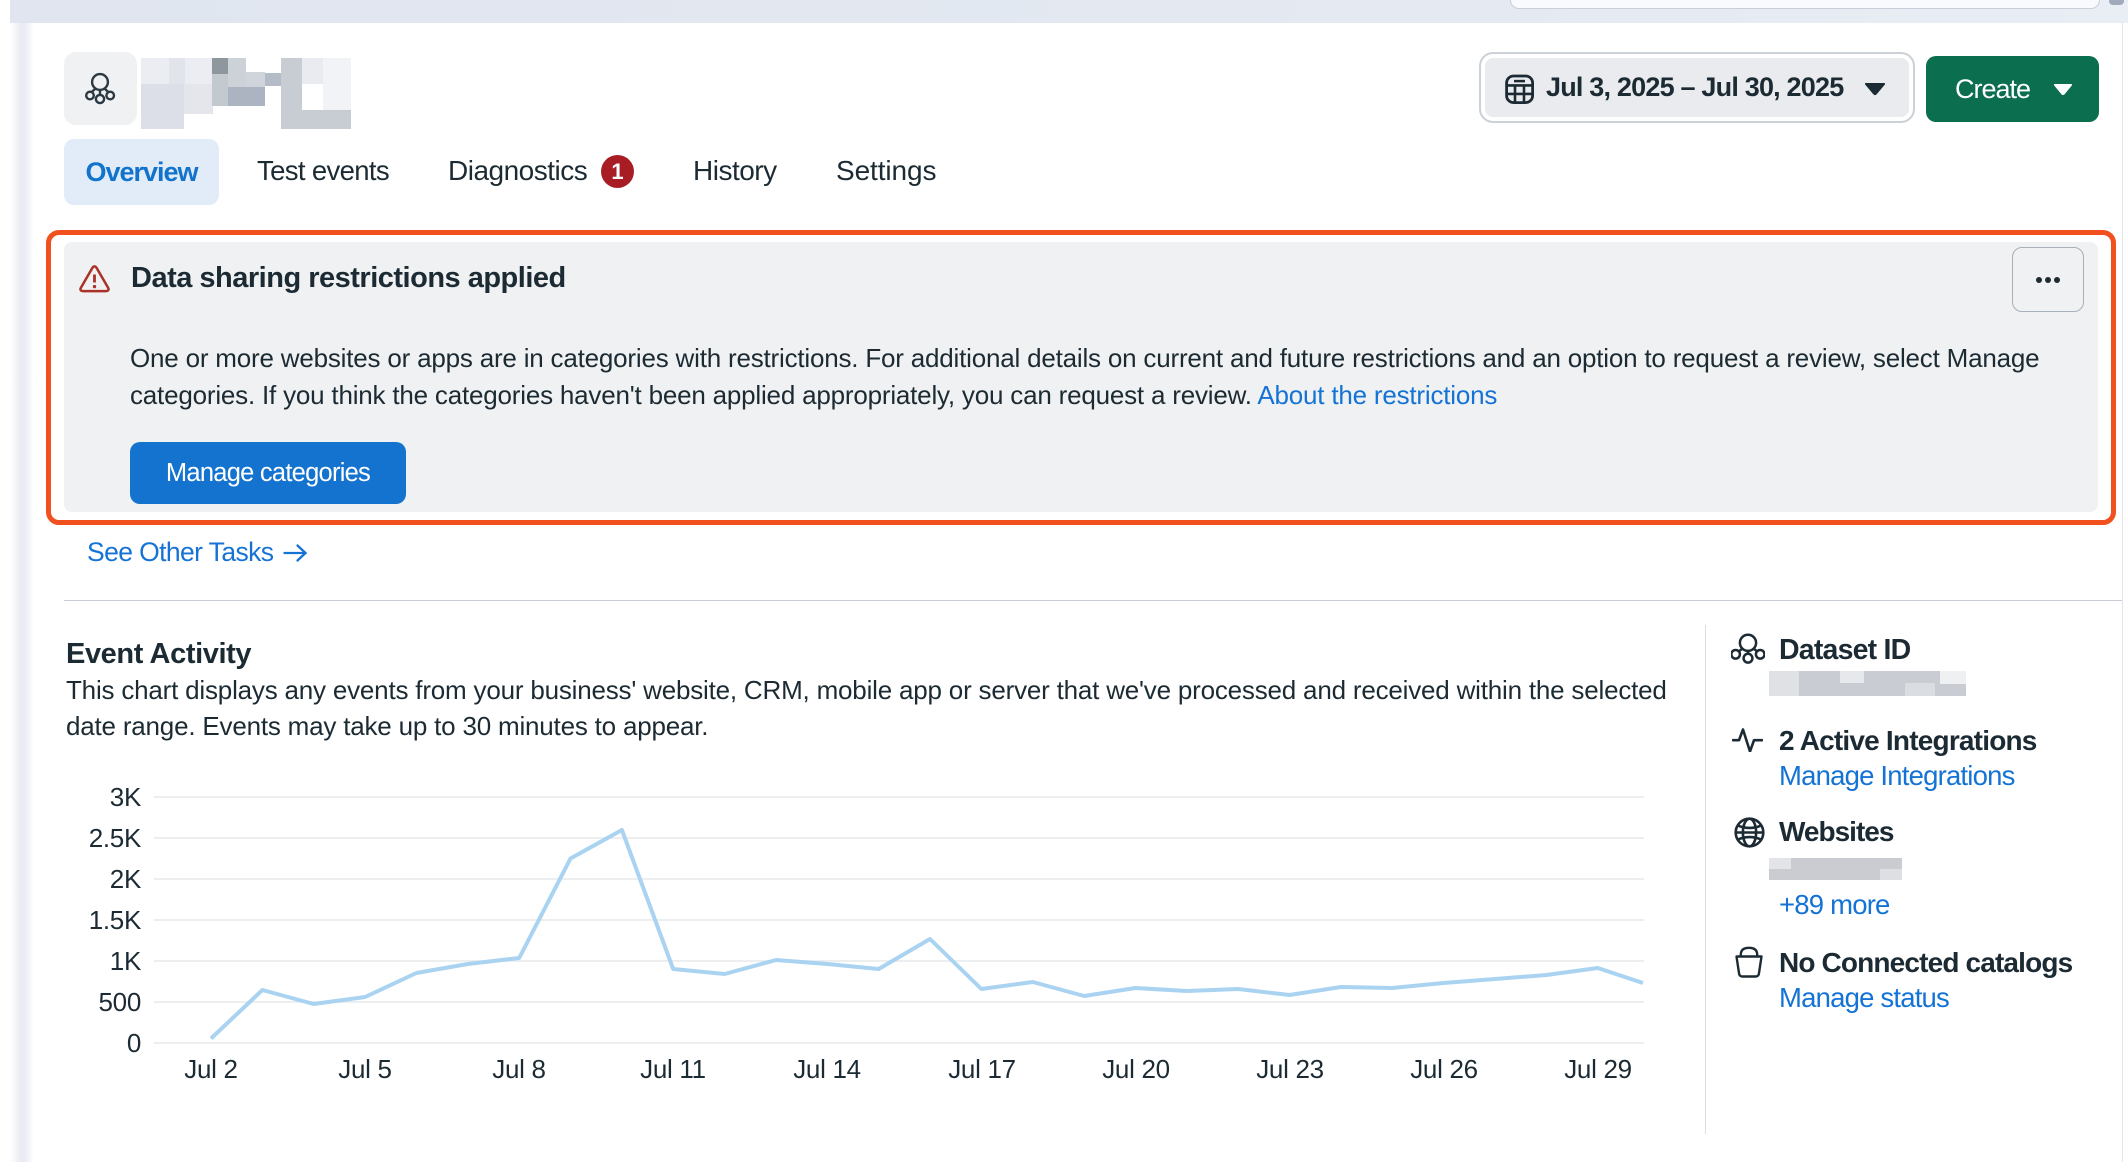  I want to click on svg-text: Jul 8, so click(518, 1069).